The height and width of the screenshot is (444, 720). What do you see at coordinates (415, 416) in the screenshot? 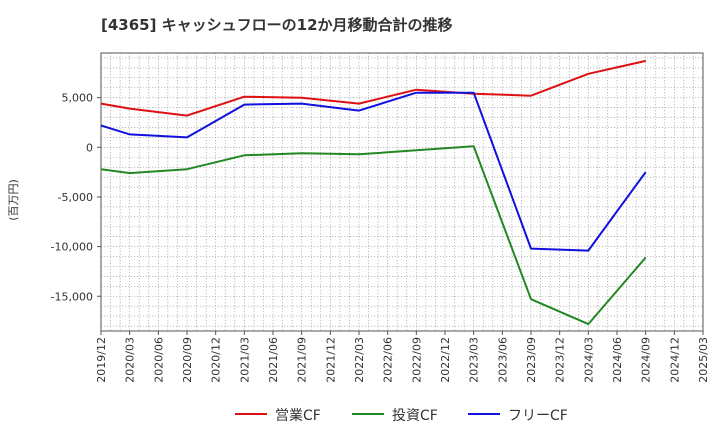
I see `legend-label: 投資CF` at bounding box center [415, 416].